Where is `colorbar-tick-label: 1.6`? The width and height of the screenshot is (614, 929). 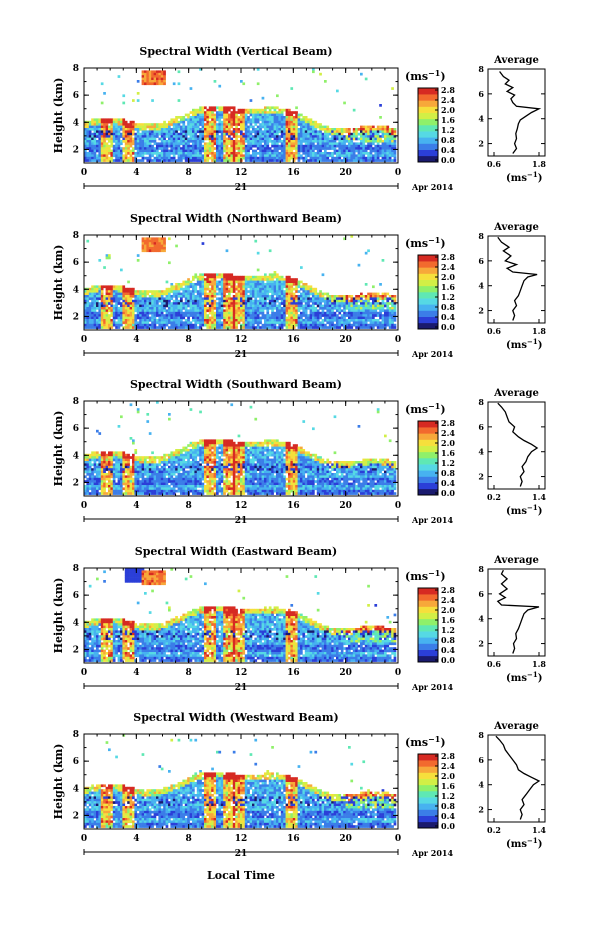 colorbar-tick-label: 1.6 is located at coordinates (448, 120).